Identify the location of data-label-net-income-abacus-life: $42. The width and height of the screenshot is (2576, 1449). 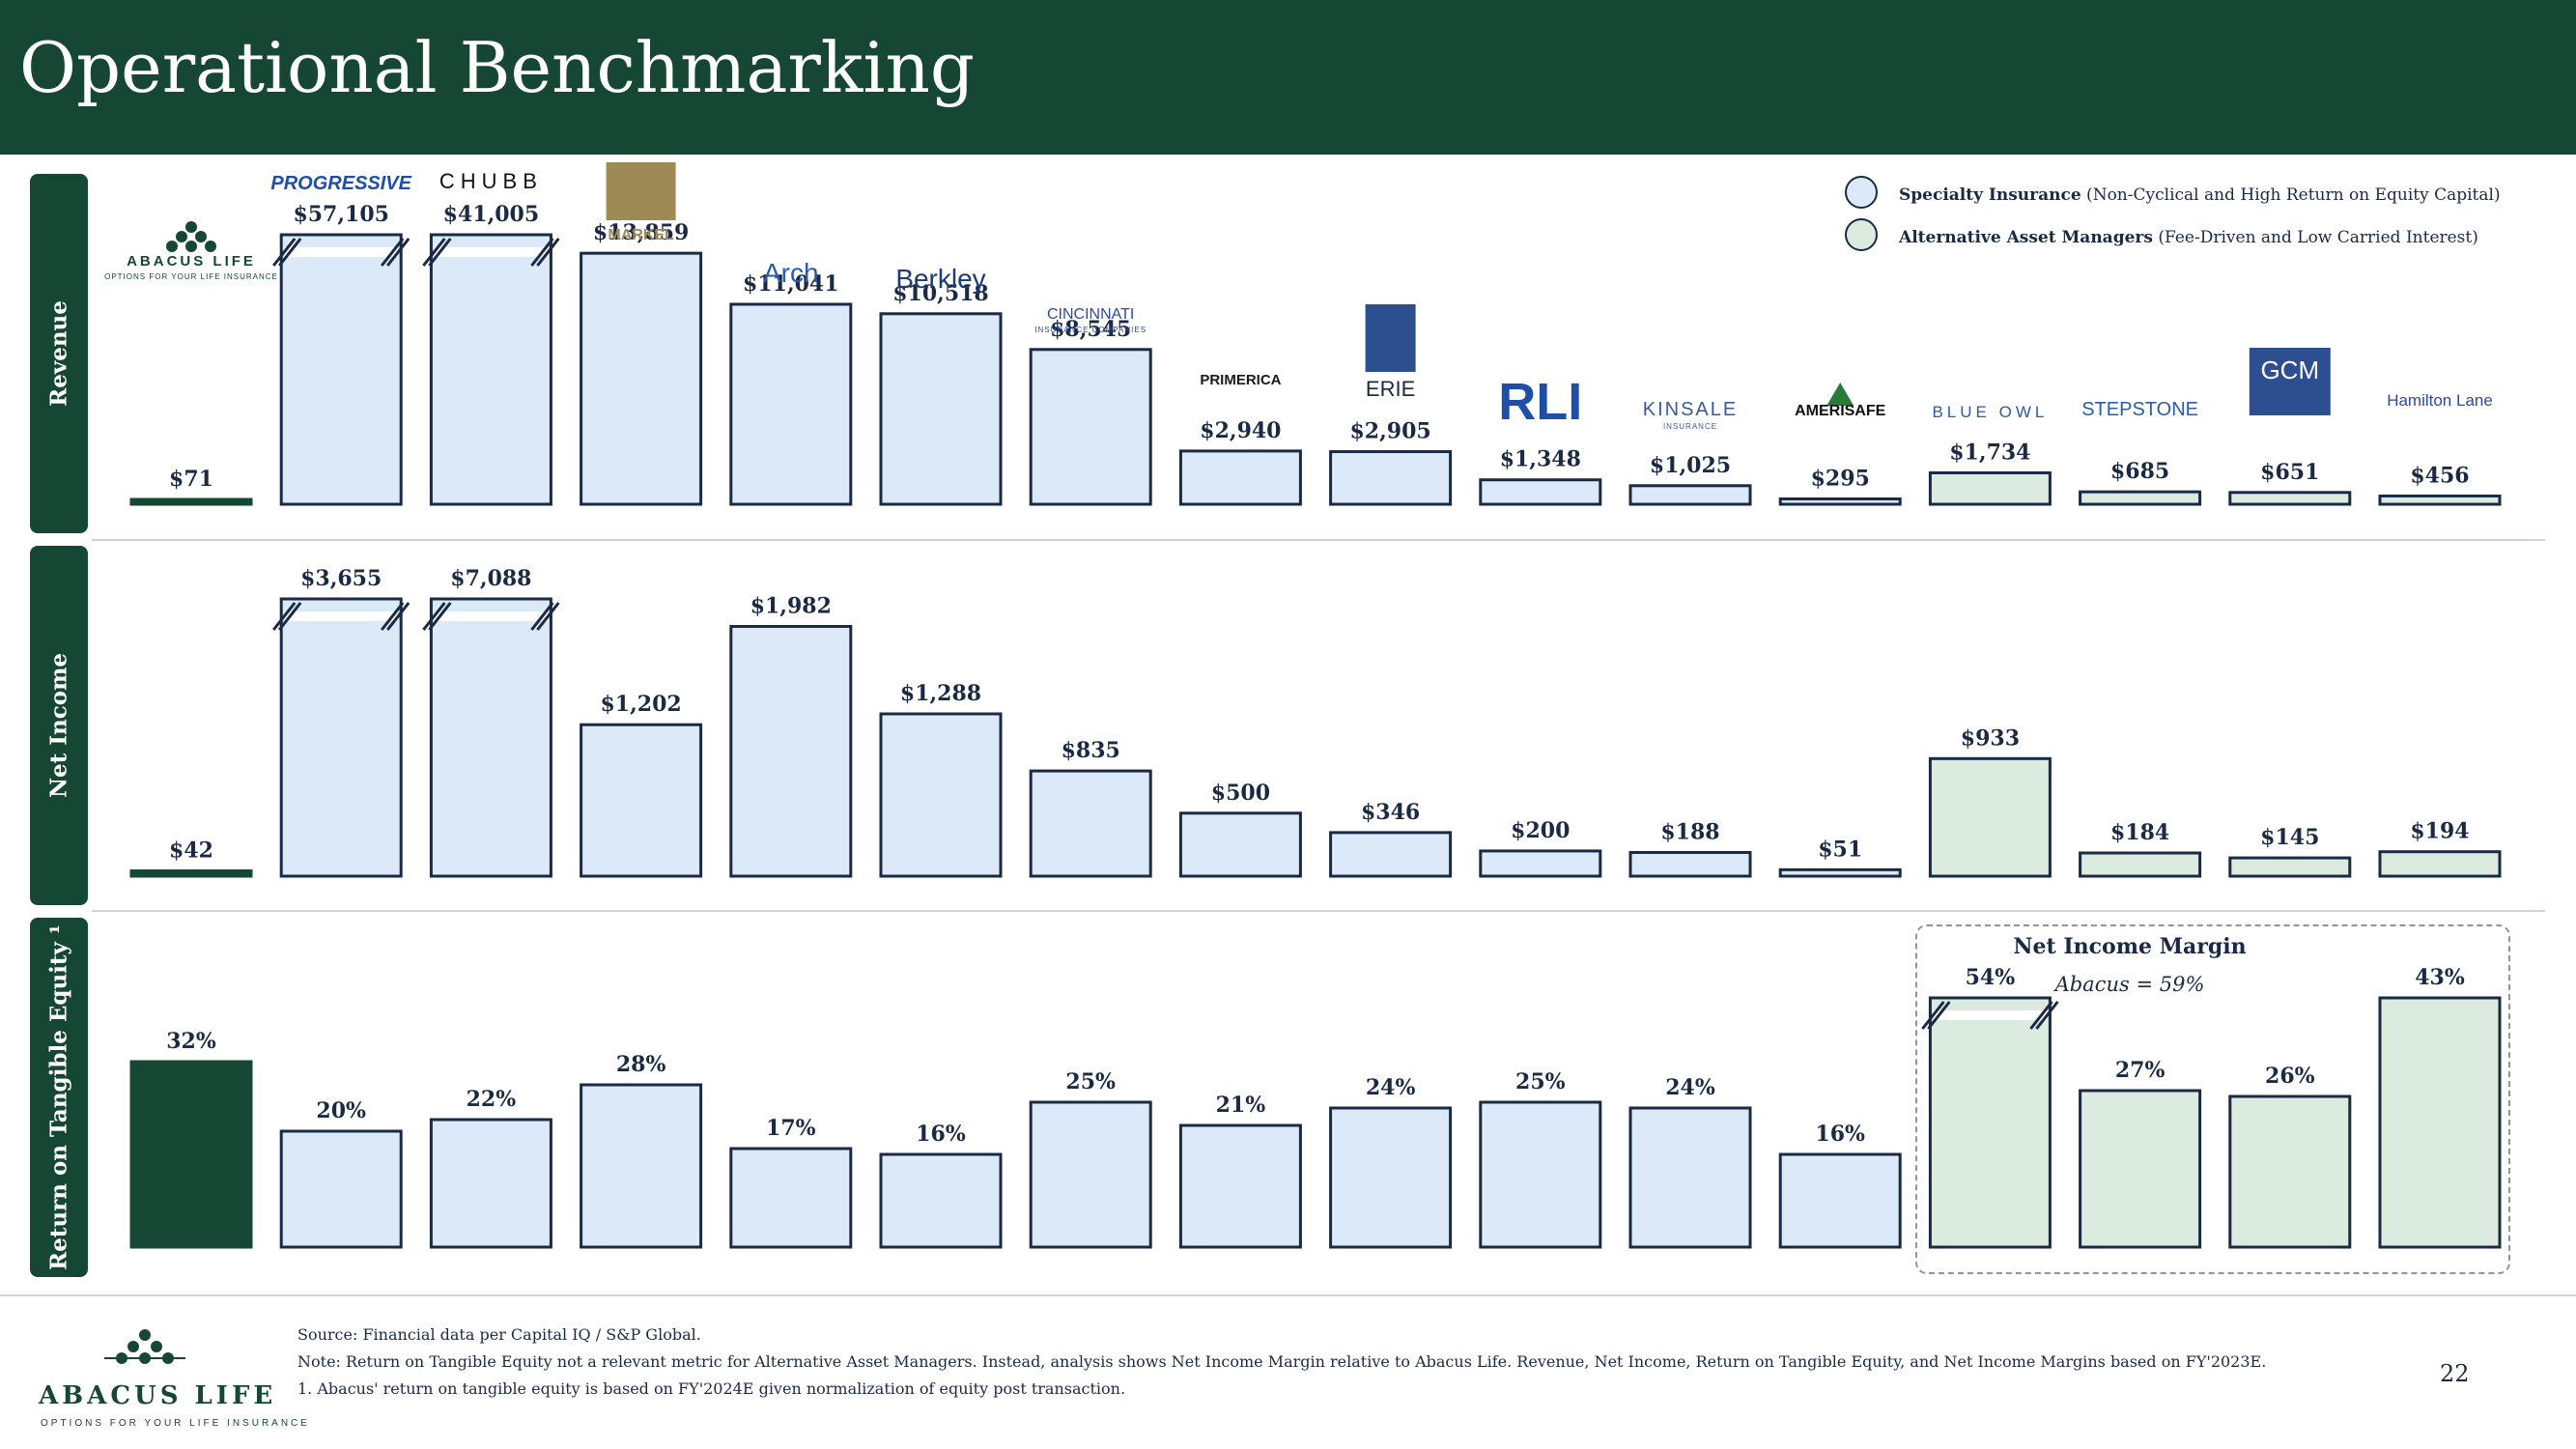
(191, 851).